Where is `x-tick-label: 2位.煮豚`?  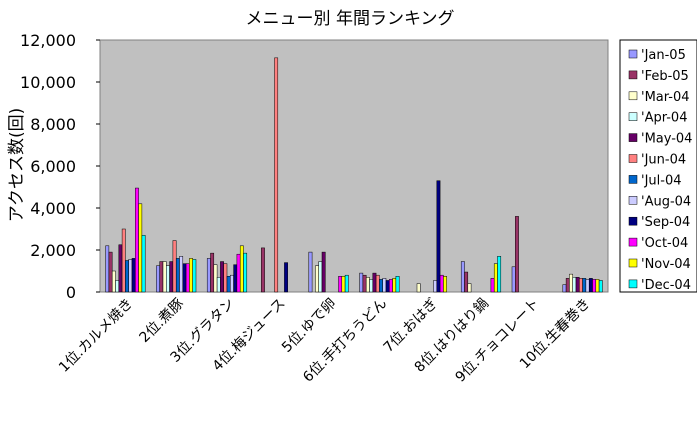
x-tick-label: 2位.煮豚 is located at coordinates (162, 321).